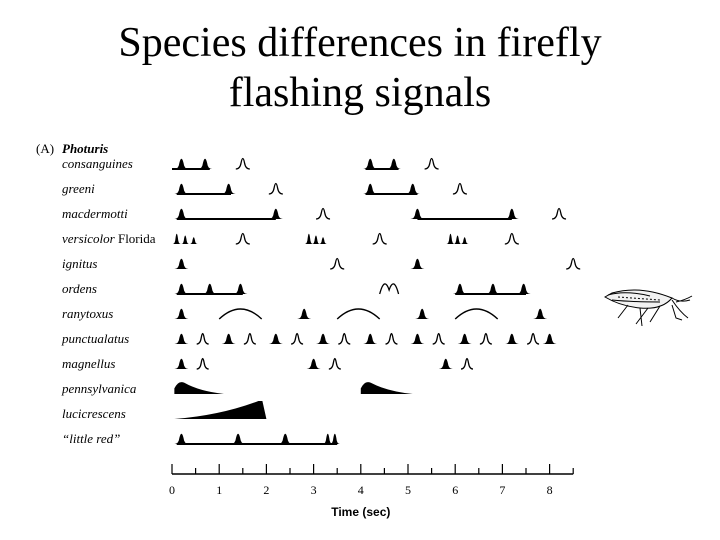  I want to click on species-label: ordens, so click(79, 288).